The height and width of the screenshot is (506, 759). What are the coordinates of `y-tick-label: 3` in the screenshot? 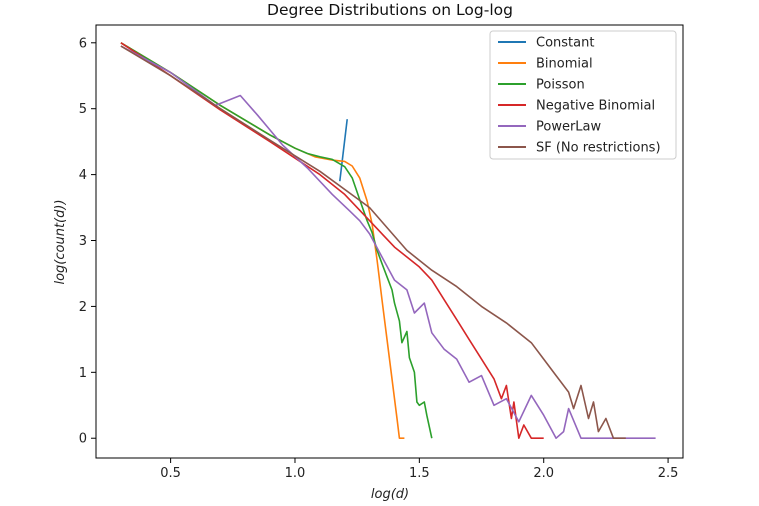 It's located at (83, 241).